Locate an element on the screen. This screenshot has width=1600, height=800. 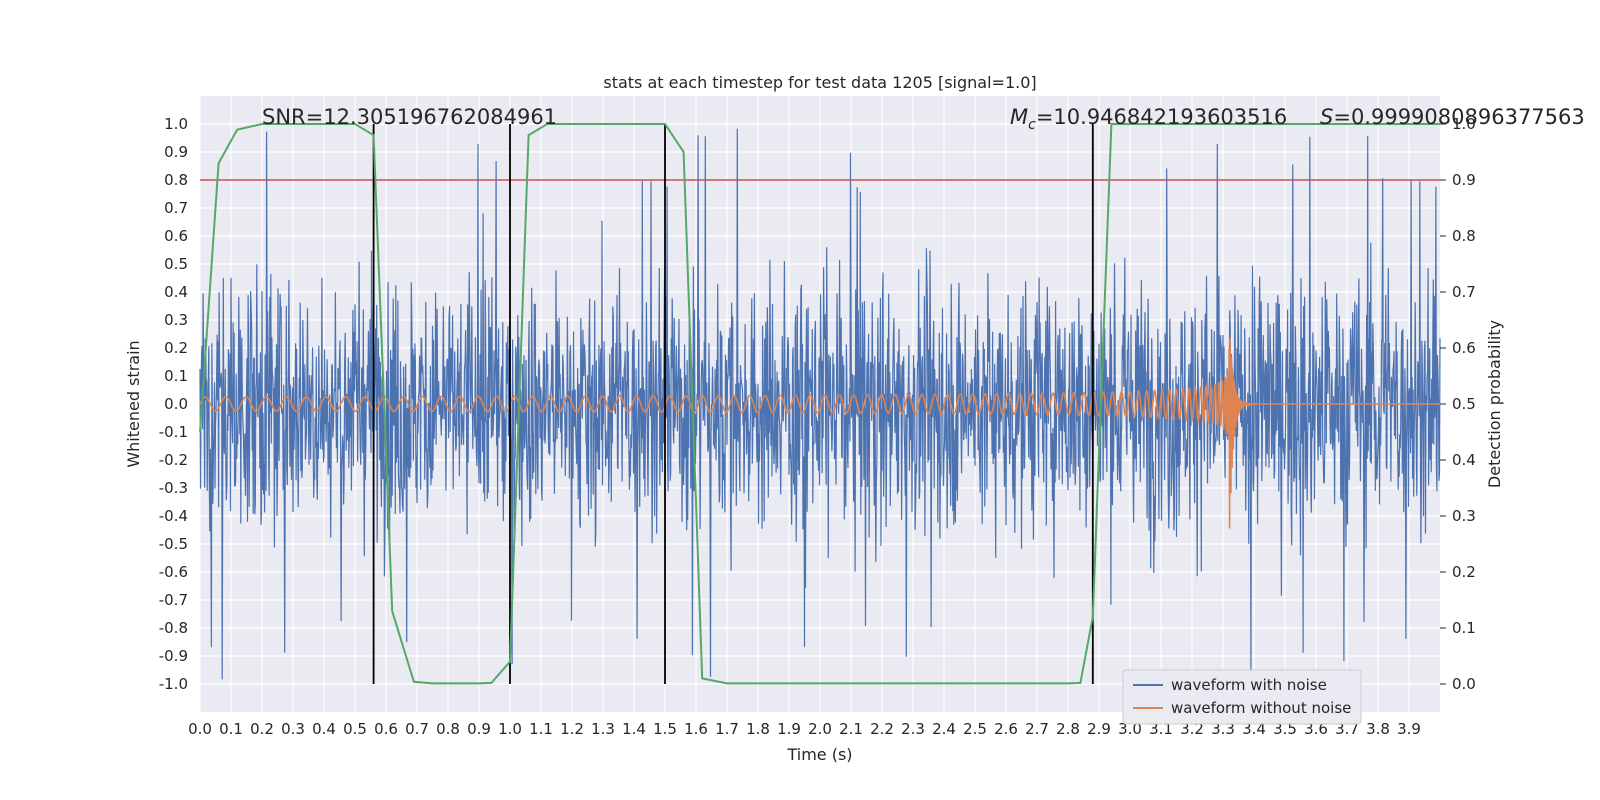
y-tick-label: 0.0 is located at coordinates (176, 404).